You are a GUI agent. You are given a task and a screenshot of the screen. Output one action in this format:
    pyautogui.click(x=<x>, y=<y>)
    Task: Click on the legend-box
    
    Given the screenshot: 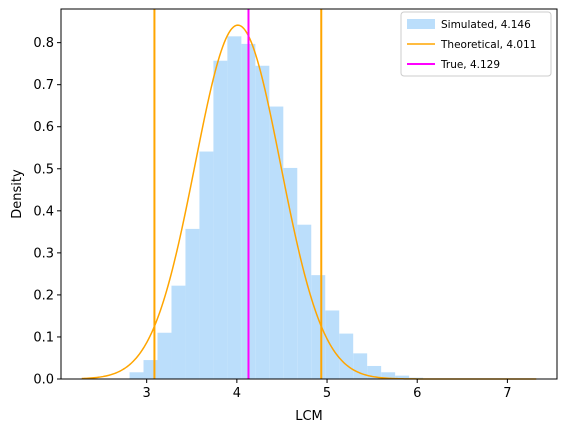 What is the action you would take?
    pyautogui.click(x=476, y=44)
    